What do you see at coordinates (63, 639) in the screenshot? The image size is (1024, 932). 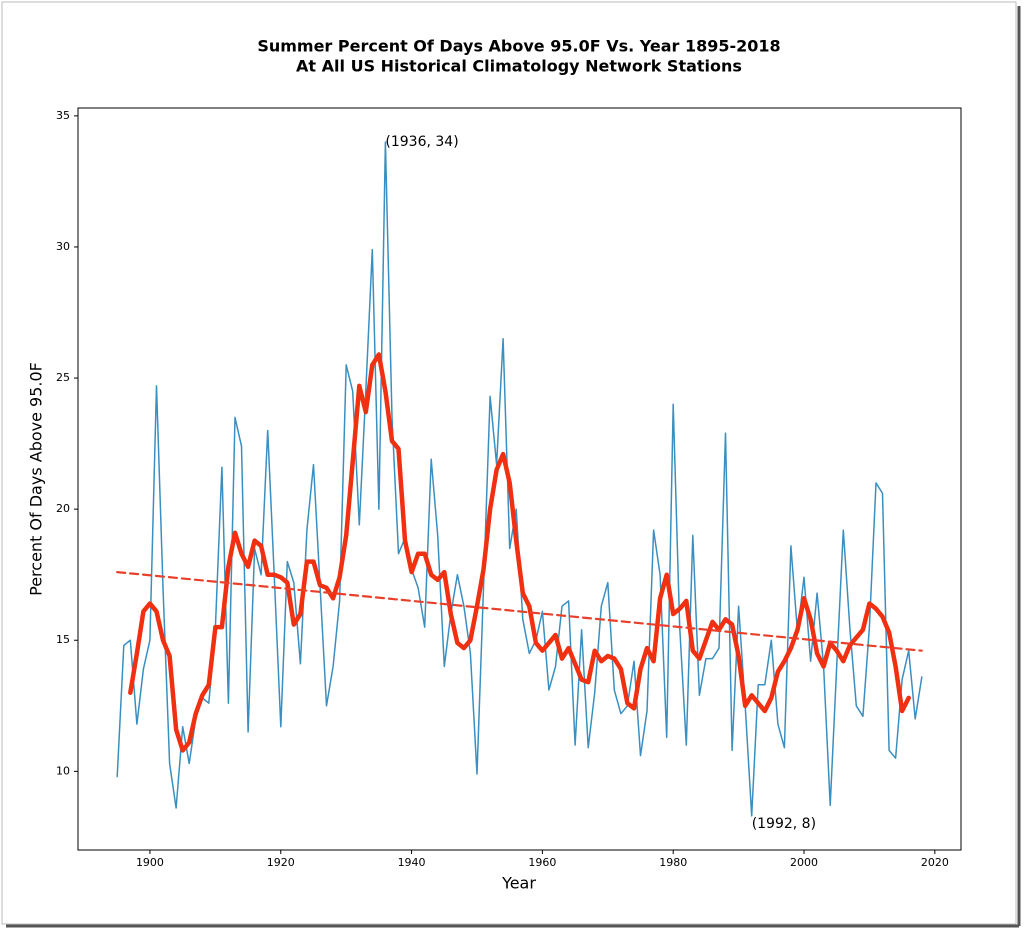 I see `y-tick-label: 15` at bounding box center [63, 639].